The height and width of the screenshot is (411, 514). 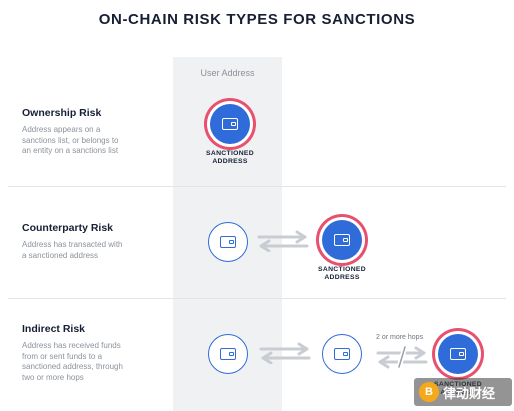 I want to click on intermediate-address-node, so click(x=342, y=354).